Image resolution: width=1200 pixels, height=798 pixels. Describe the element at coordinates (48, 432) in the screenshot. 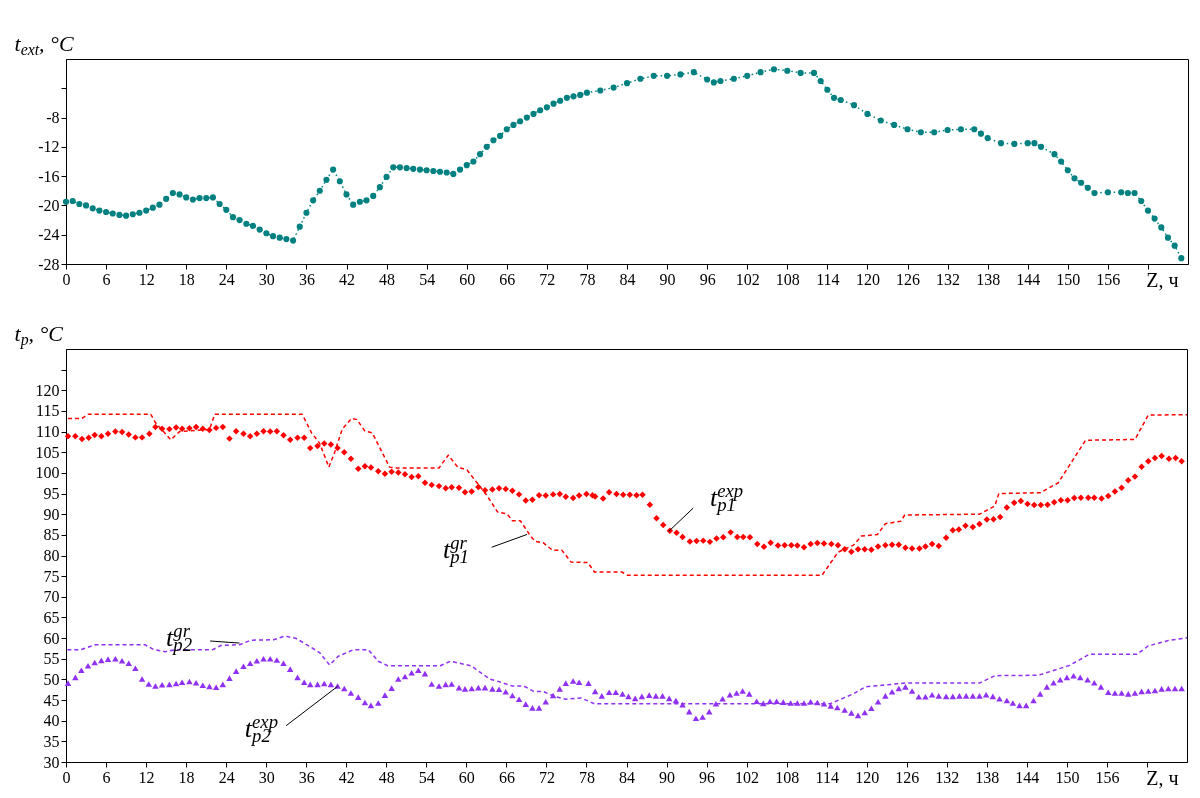

I see `y-tick-label: 110` at that location.